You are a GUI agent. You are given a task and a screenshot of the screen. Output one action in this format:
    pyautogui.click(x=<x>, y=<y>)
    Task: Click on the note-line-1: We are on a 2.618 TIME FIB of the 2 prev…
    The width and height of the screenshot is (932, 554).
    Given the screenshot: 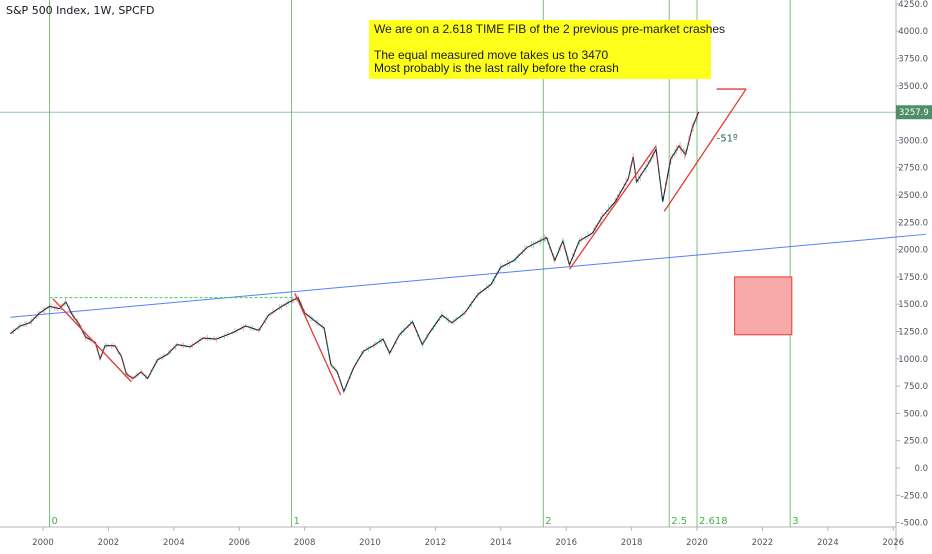 What is the action you would take?
    pyautogui.click(x=550, y=29)
    